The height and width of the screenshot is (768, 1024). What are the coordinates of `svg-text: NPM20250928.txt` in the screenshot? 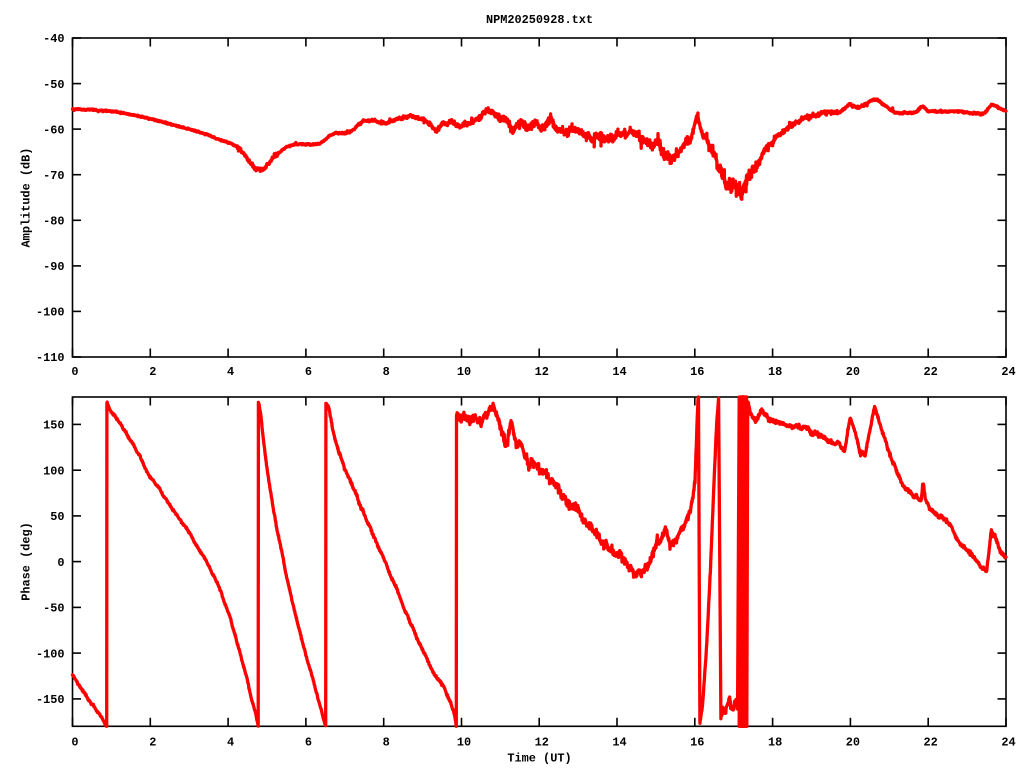 It's located at (539, 20).